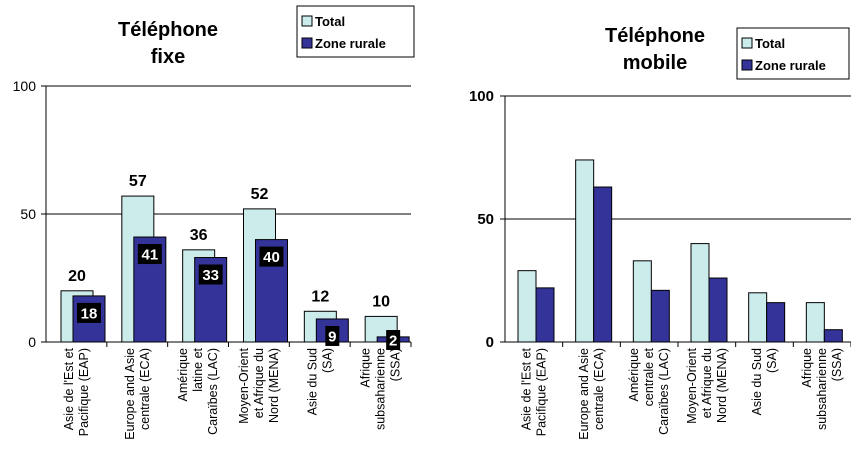 This screenshot has height=452, width=851. I want to click on data-label-rural: 9, so click(332, 336).